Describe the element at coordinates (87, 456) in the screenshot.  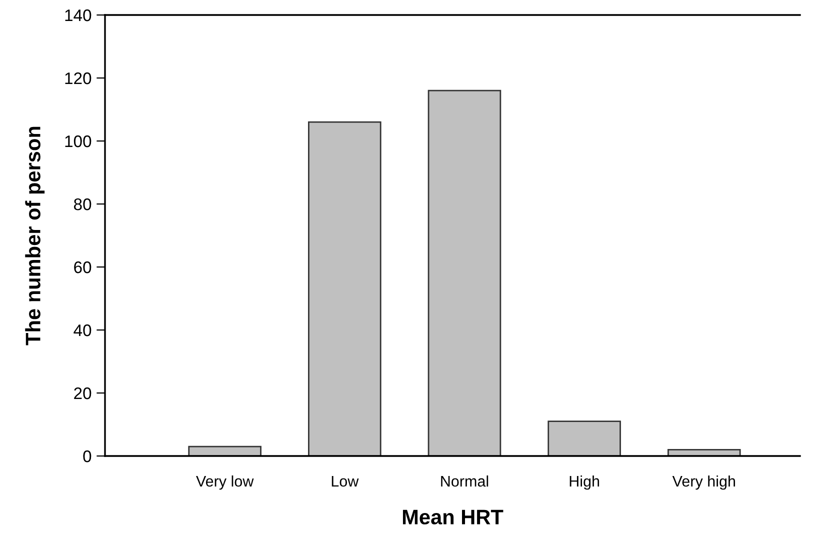
I see `y-tick-label: 0` at that location.